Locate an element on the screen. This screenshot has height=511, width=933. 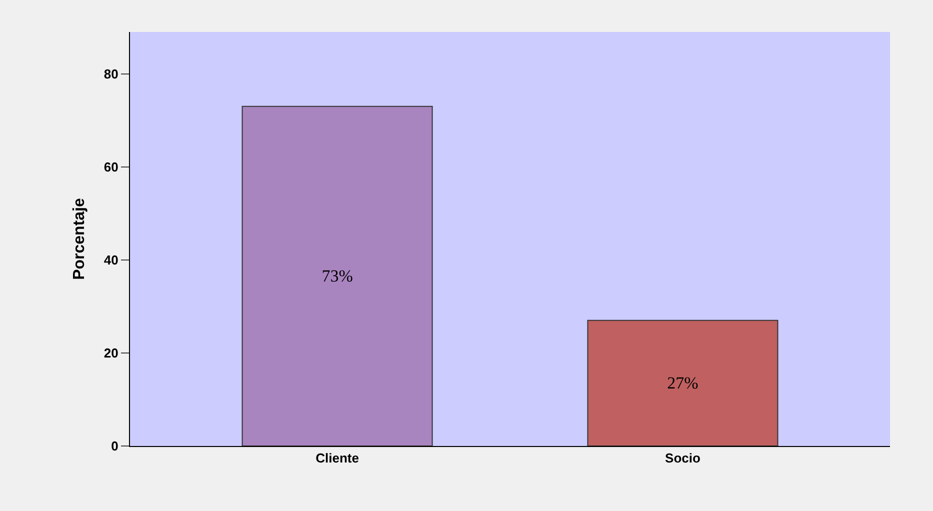
y-tick-label: 80 is located at coordinates (111, 74).